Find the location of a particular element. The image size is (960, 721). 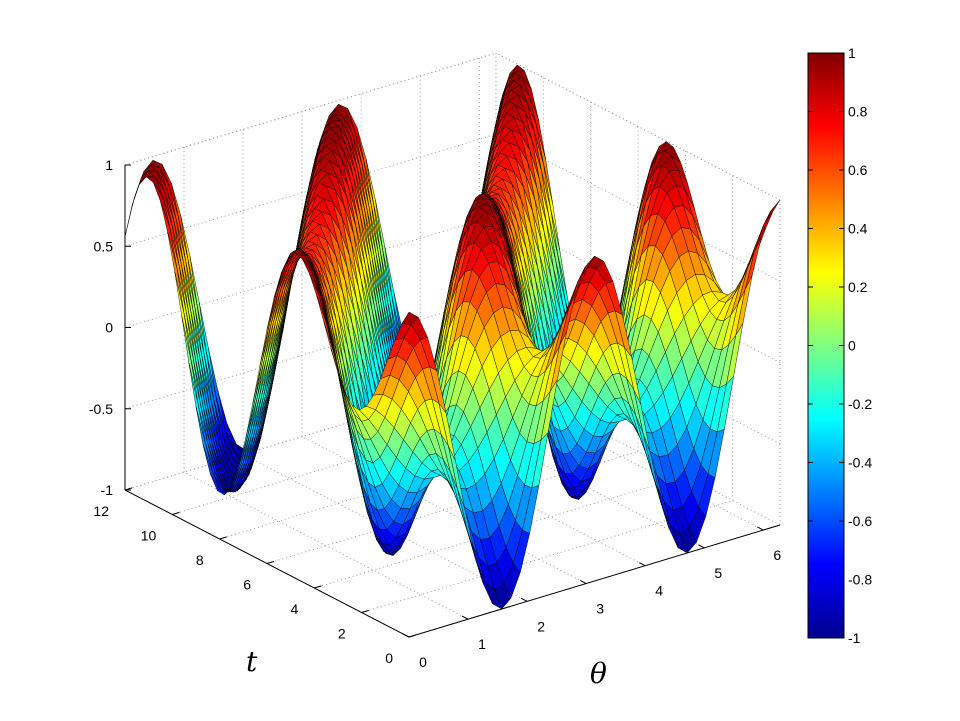

colorbar-tick-label: 0.4 is located at coordinates (858, 229).